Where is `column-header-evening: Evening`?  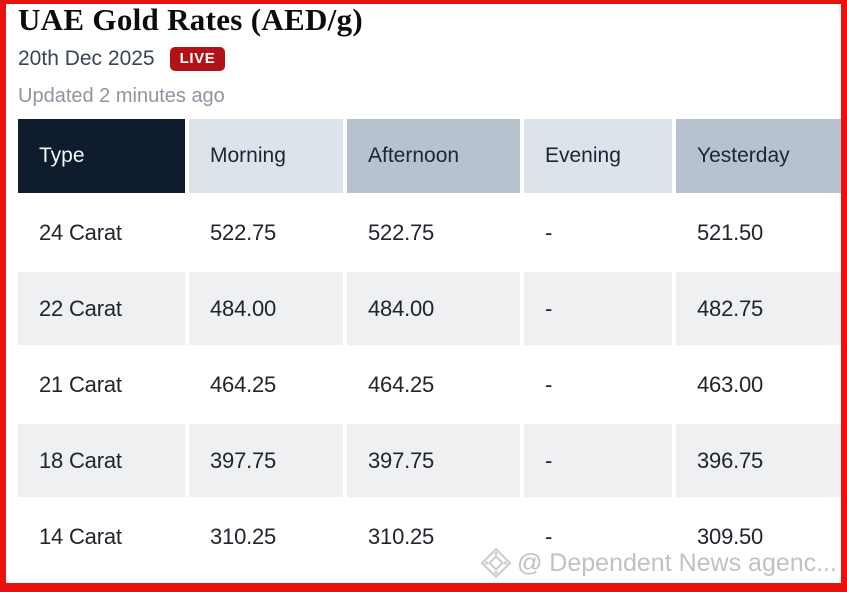
column-header-evening: Evening is located at coordinates (598, 156).